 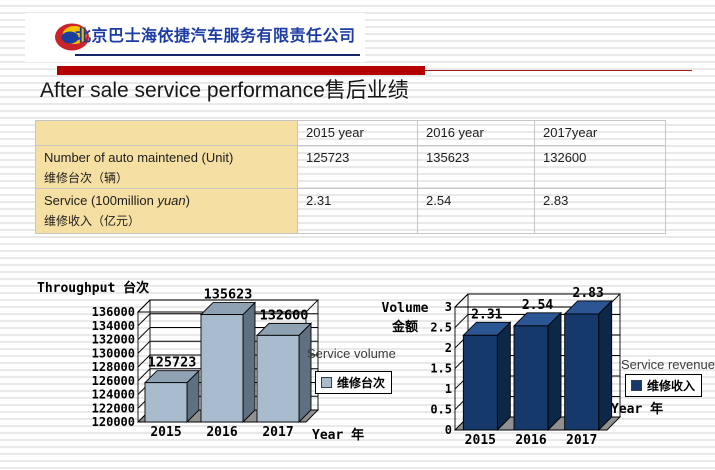 What do you see at coordinates (113, 312) in the screenshot?
I see `y-tick-label: 136000` at bounding box center [113, 312].